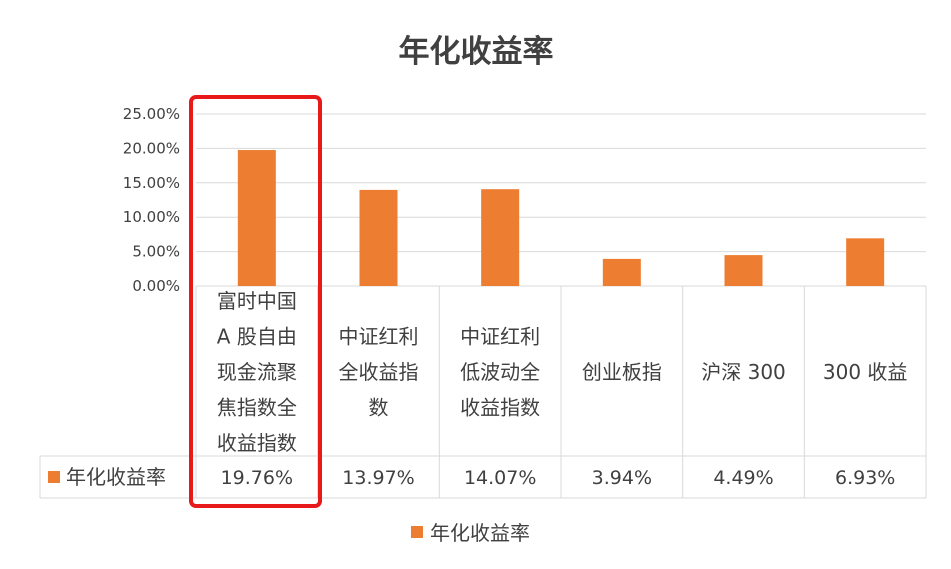 Image resolution: width=951 pixels, height=569 pixels. What do you see at coordinates (151, 217) in the screenshot?
I see `y-tick-label: 10.00%` at bounding box center [151, 217].